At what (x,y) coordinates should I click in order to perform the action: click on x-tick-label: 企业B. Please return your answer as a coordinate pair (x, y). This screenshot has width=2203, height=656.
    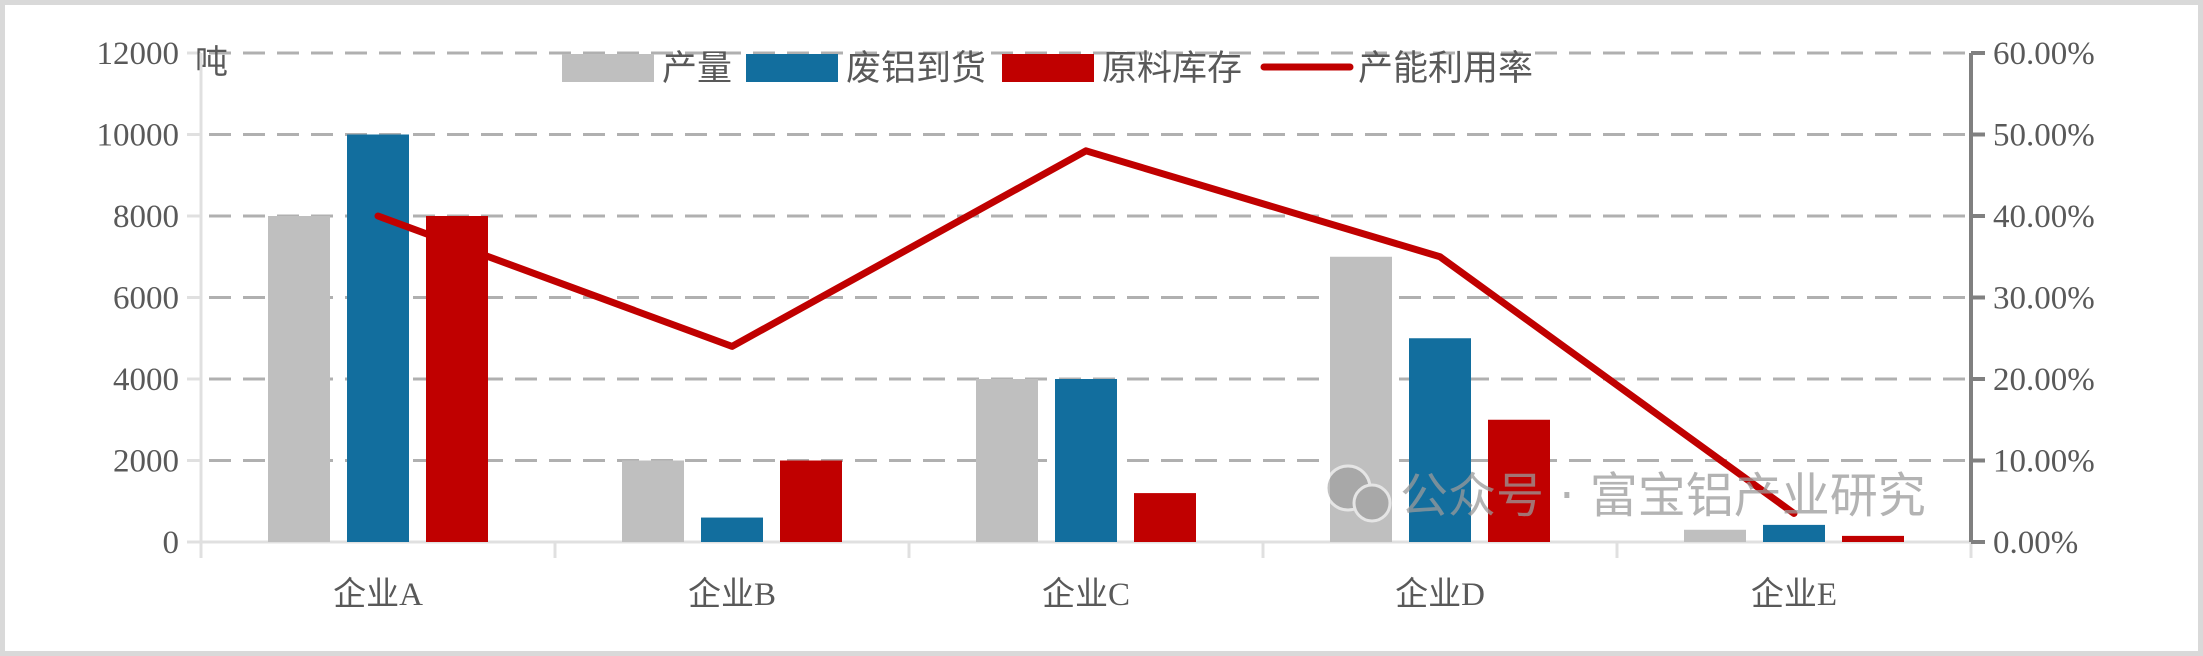
    Looking at the image, I should click on (732, 594).